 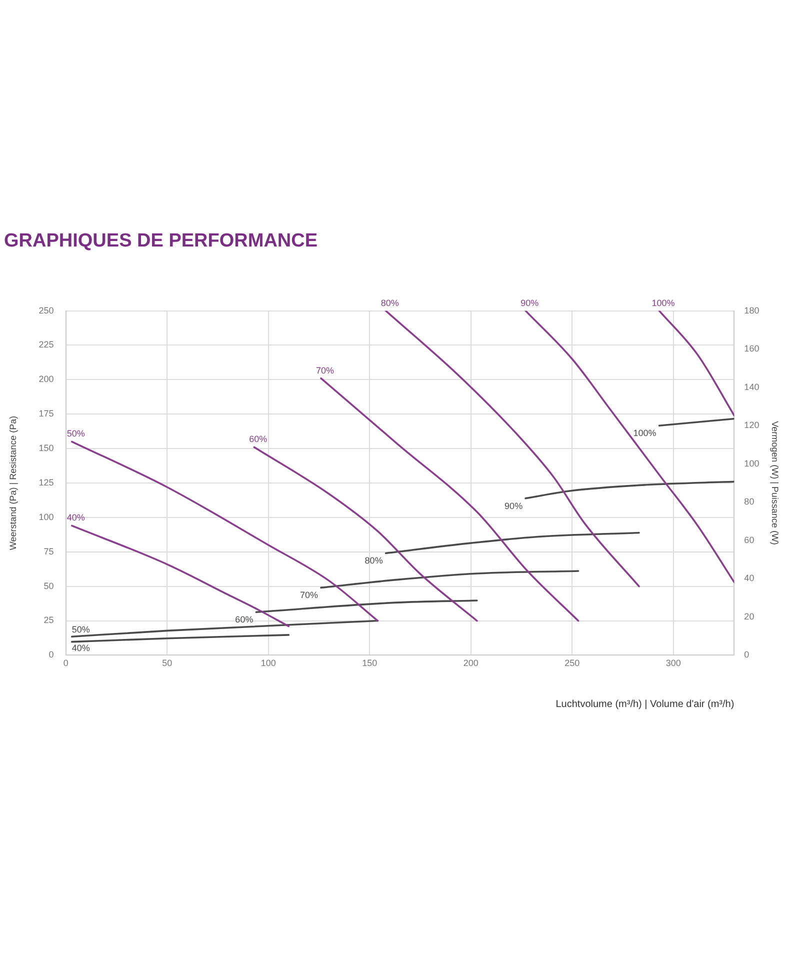 What do you see at coordinates (752, 425) in the screenshot?
I see `y2-tick-label: 120` at bounding box center [752, 425].